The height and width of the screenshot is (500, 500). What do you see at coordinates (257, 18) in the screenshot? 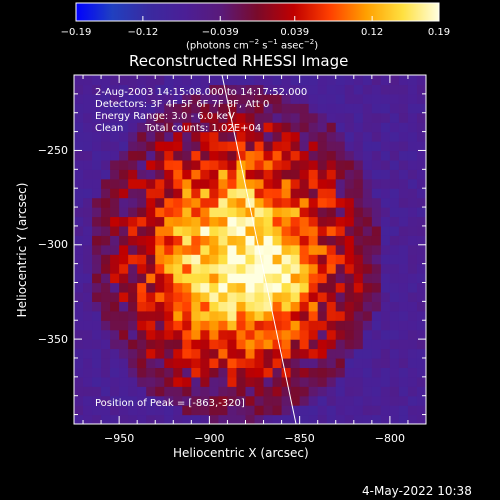
I see `colorbar-ticks` at bounding box center [257, 18].